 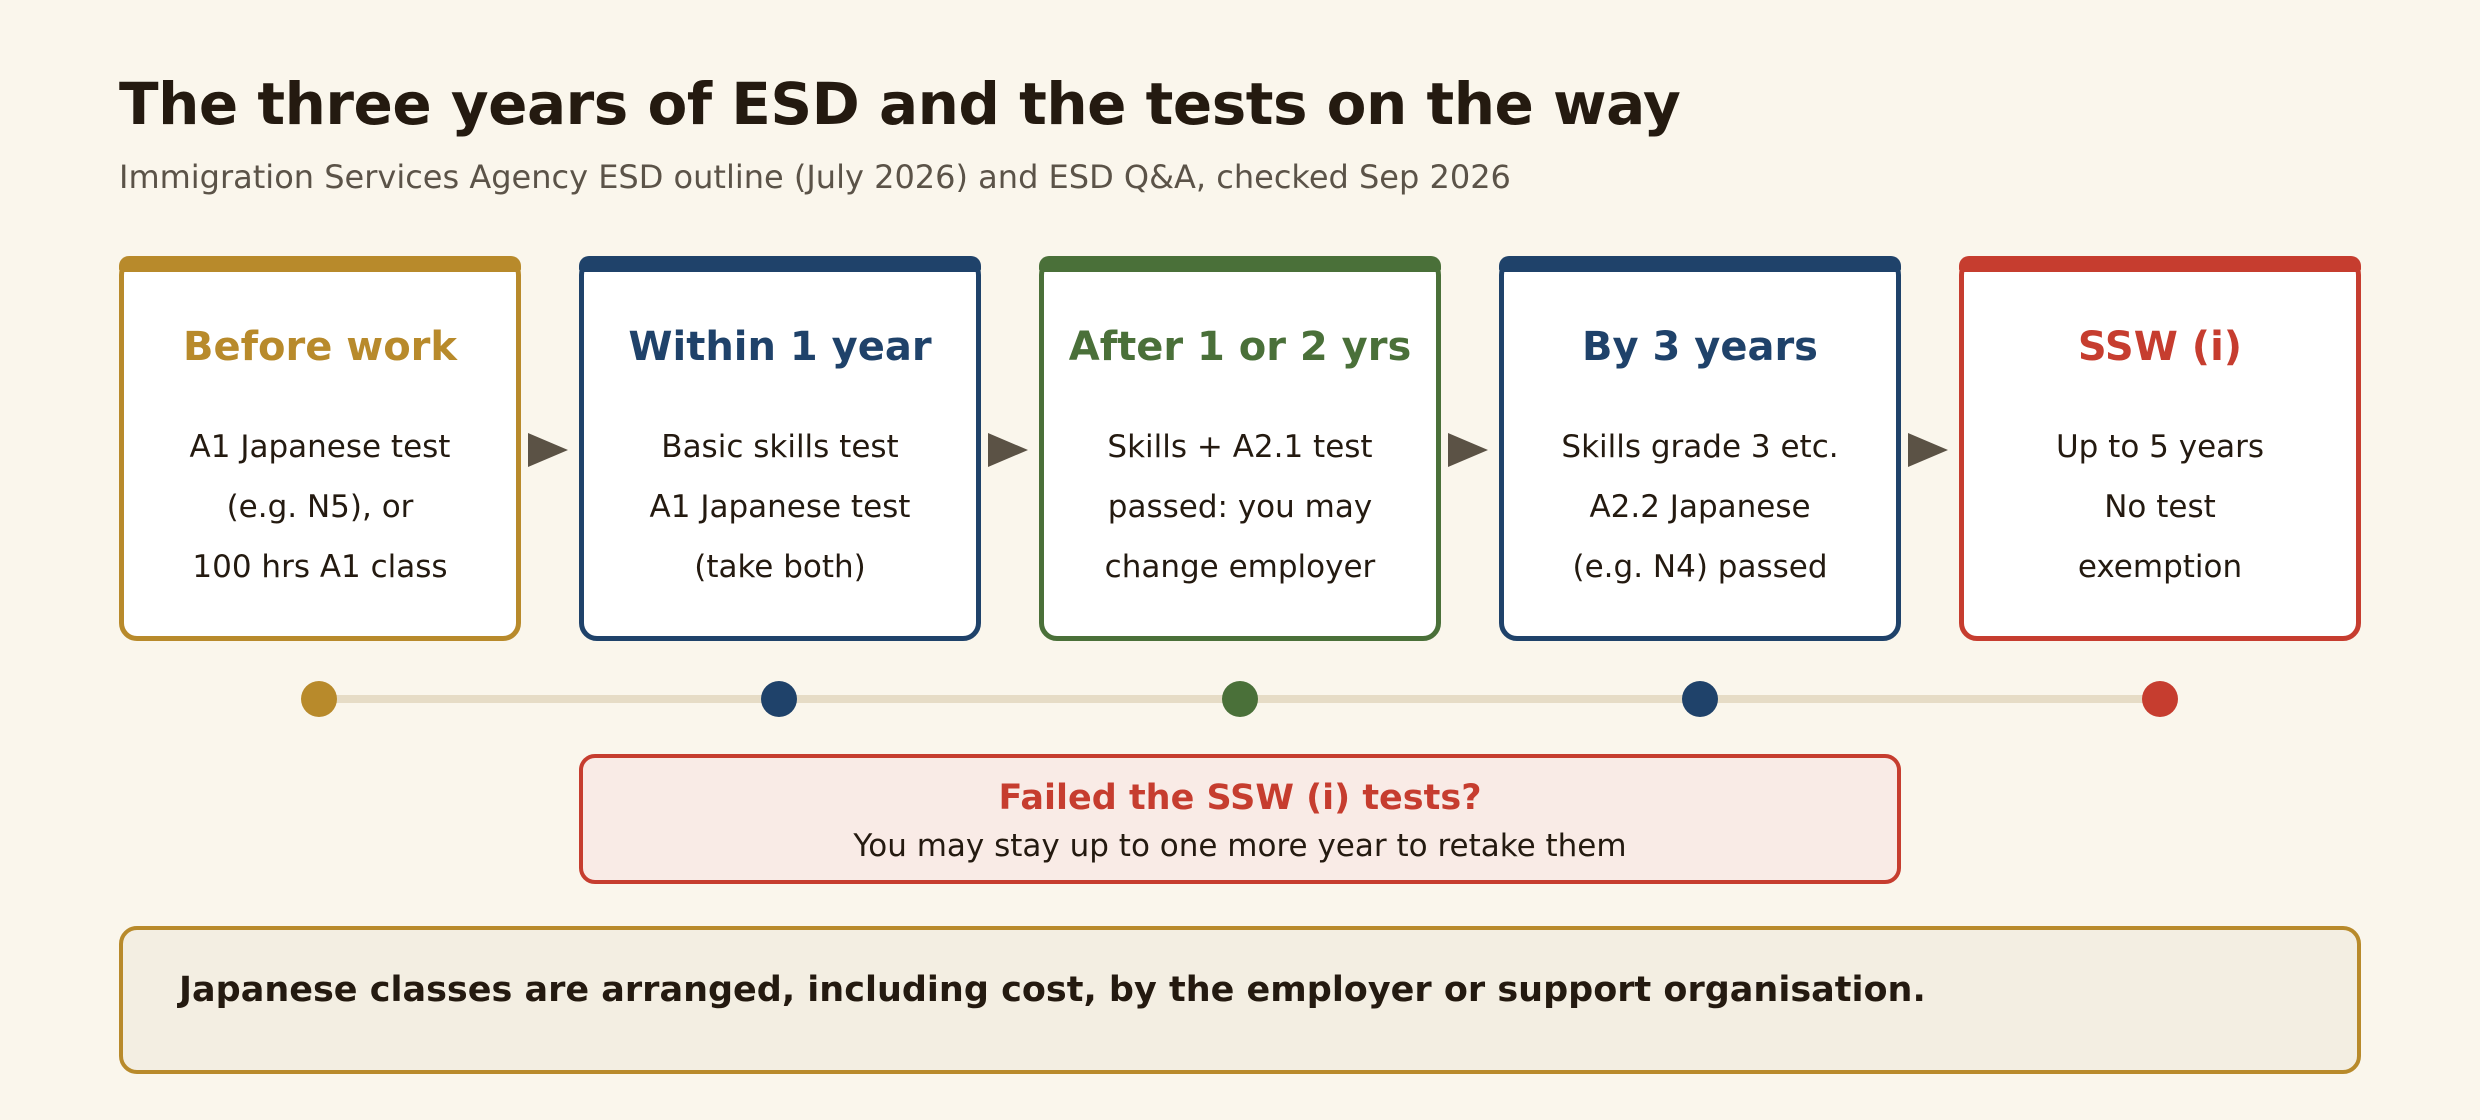 I want to click on stage-title: SSW (i), so click(x=2160, y=347).